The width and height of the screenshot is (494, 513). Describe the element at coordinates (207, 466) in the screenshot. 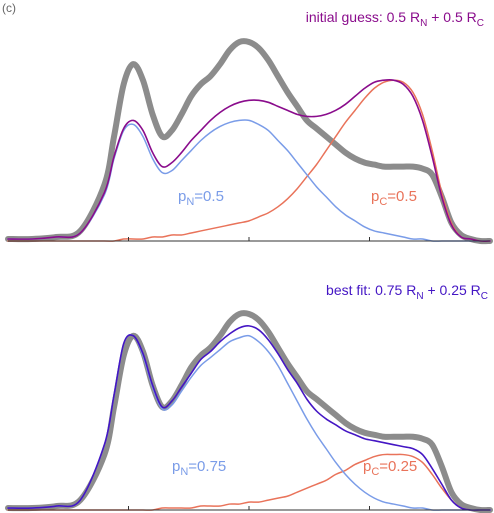

I see `panel-bottom-label-pn-value: =0.75` at that location.